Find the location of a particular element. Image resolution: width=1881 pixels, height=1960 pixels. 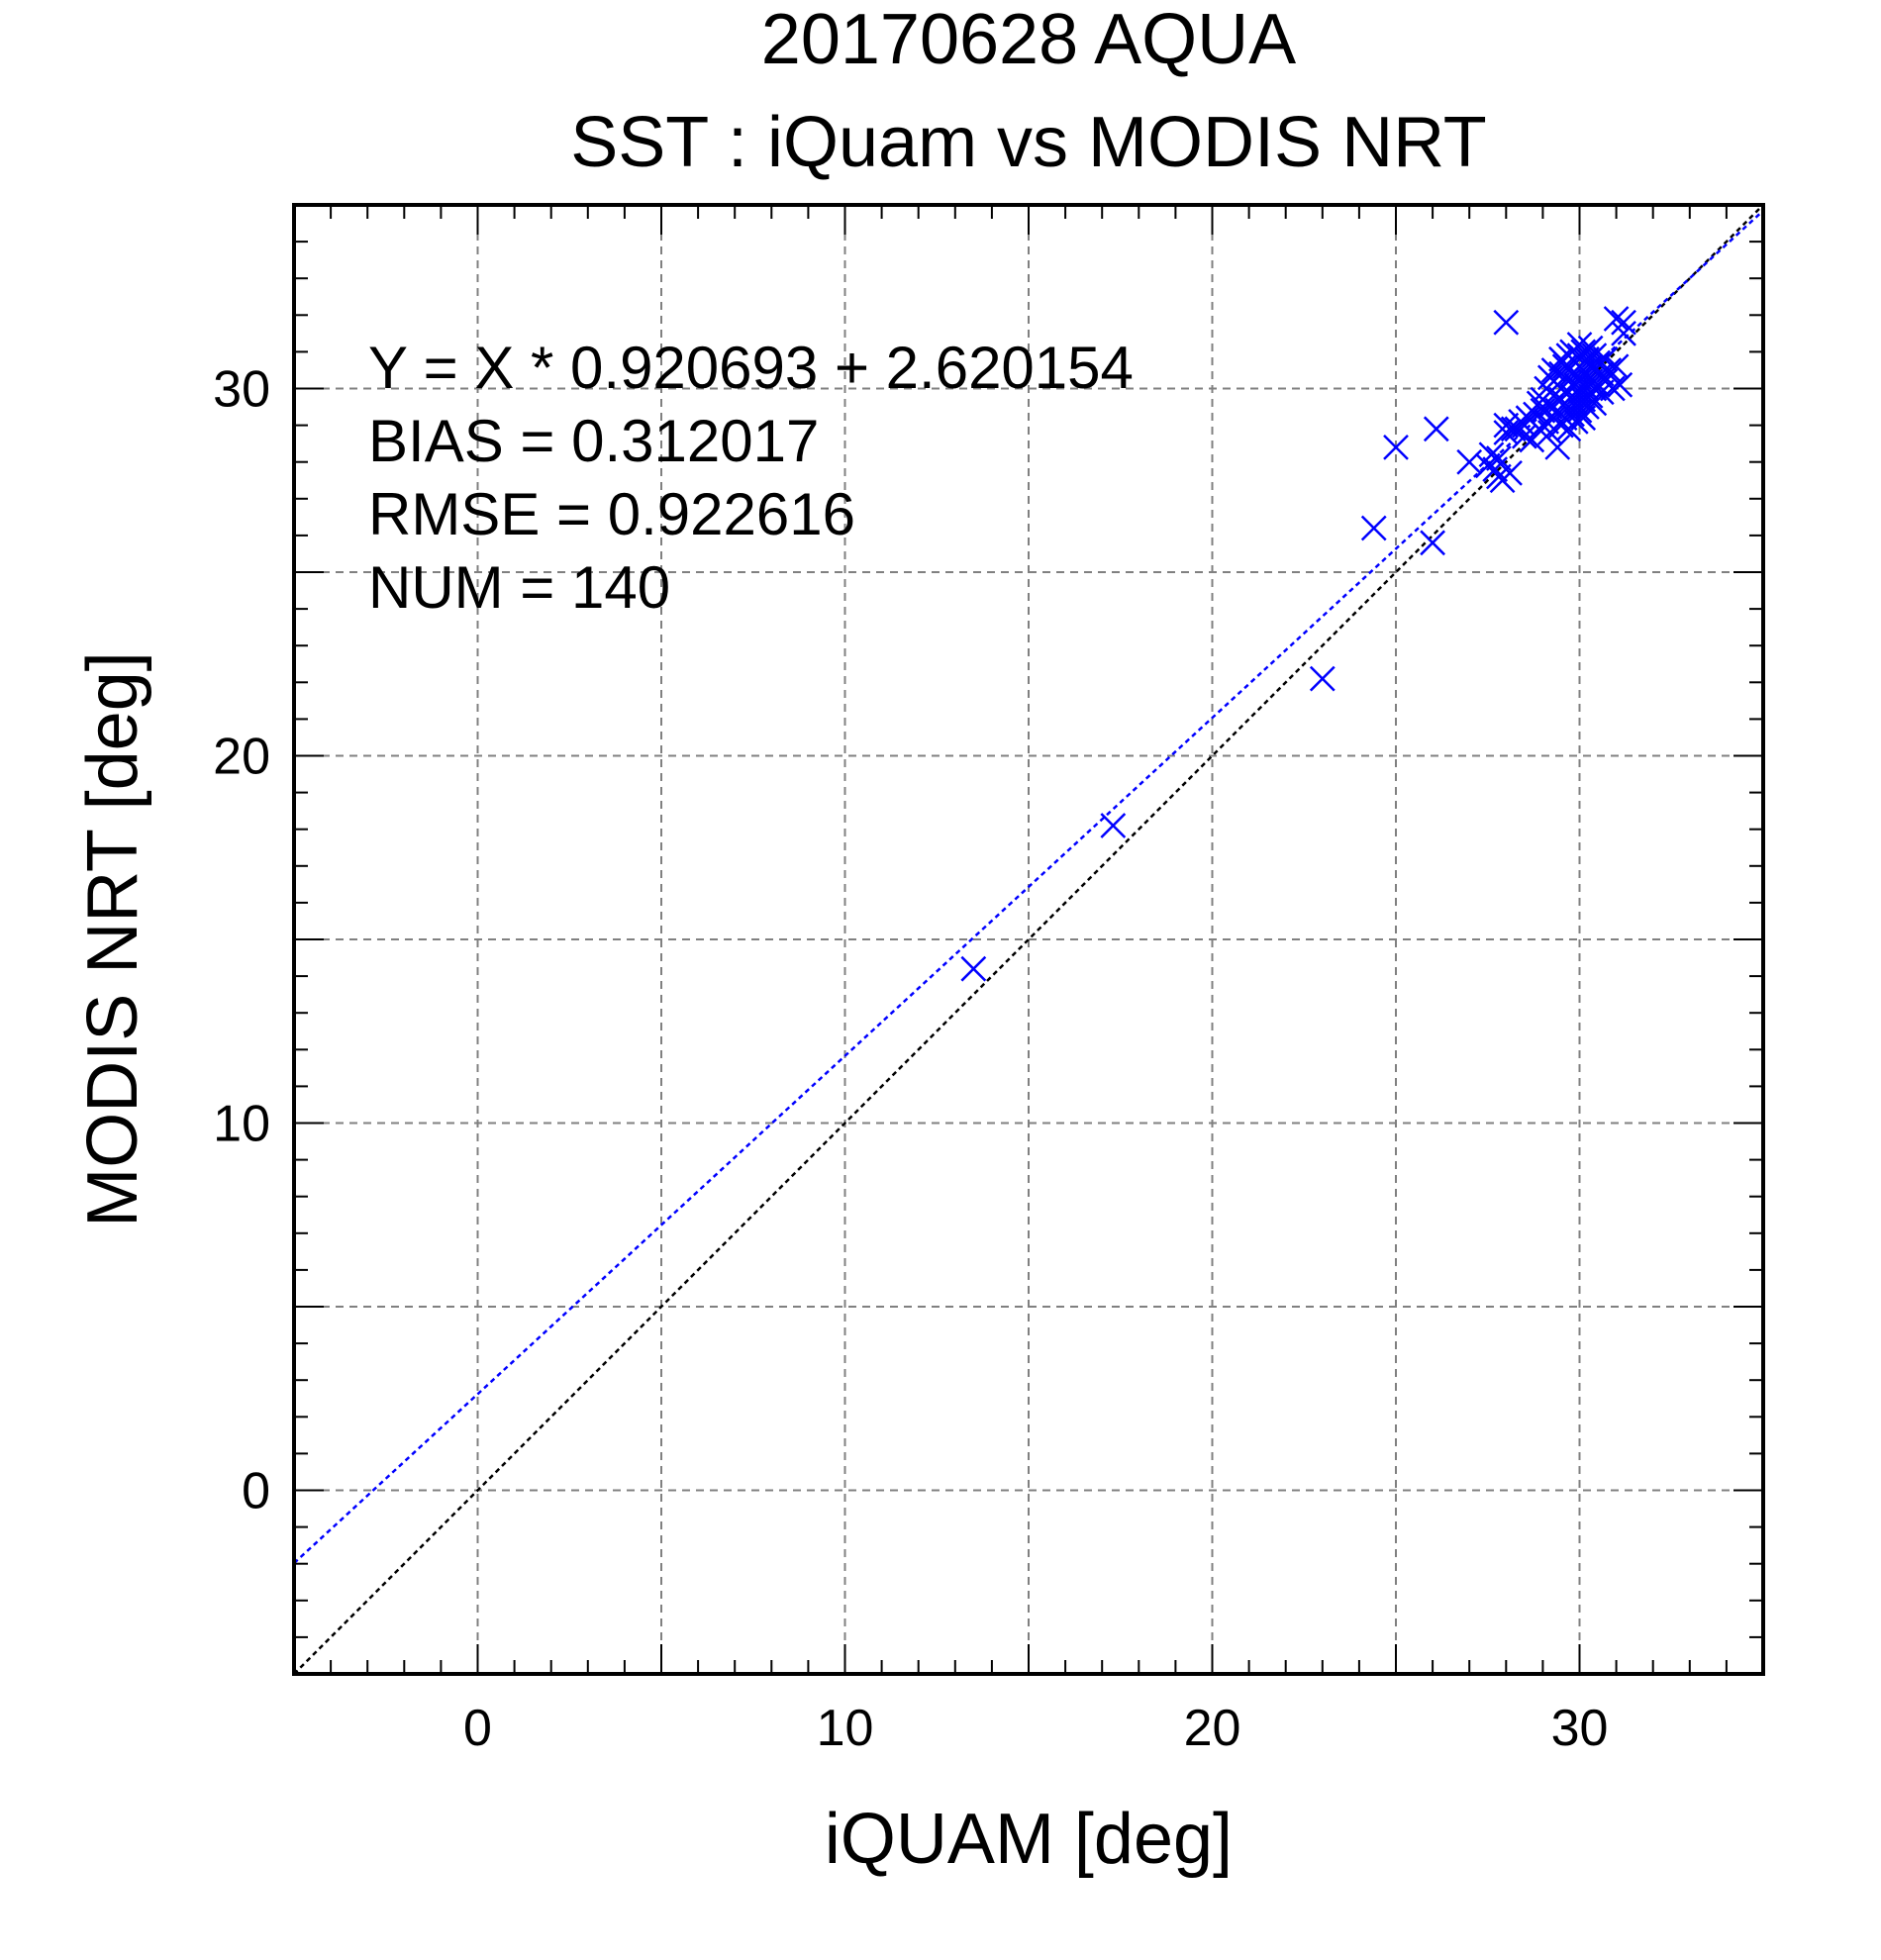

chart-subtitle: SST : iQuam vs MODIS NRT is located at coordinates (1028, 142).